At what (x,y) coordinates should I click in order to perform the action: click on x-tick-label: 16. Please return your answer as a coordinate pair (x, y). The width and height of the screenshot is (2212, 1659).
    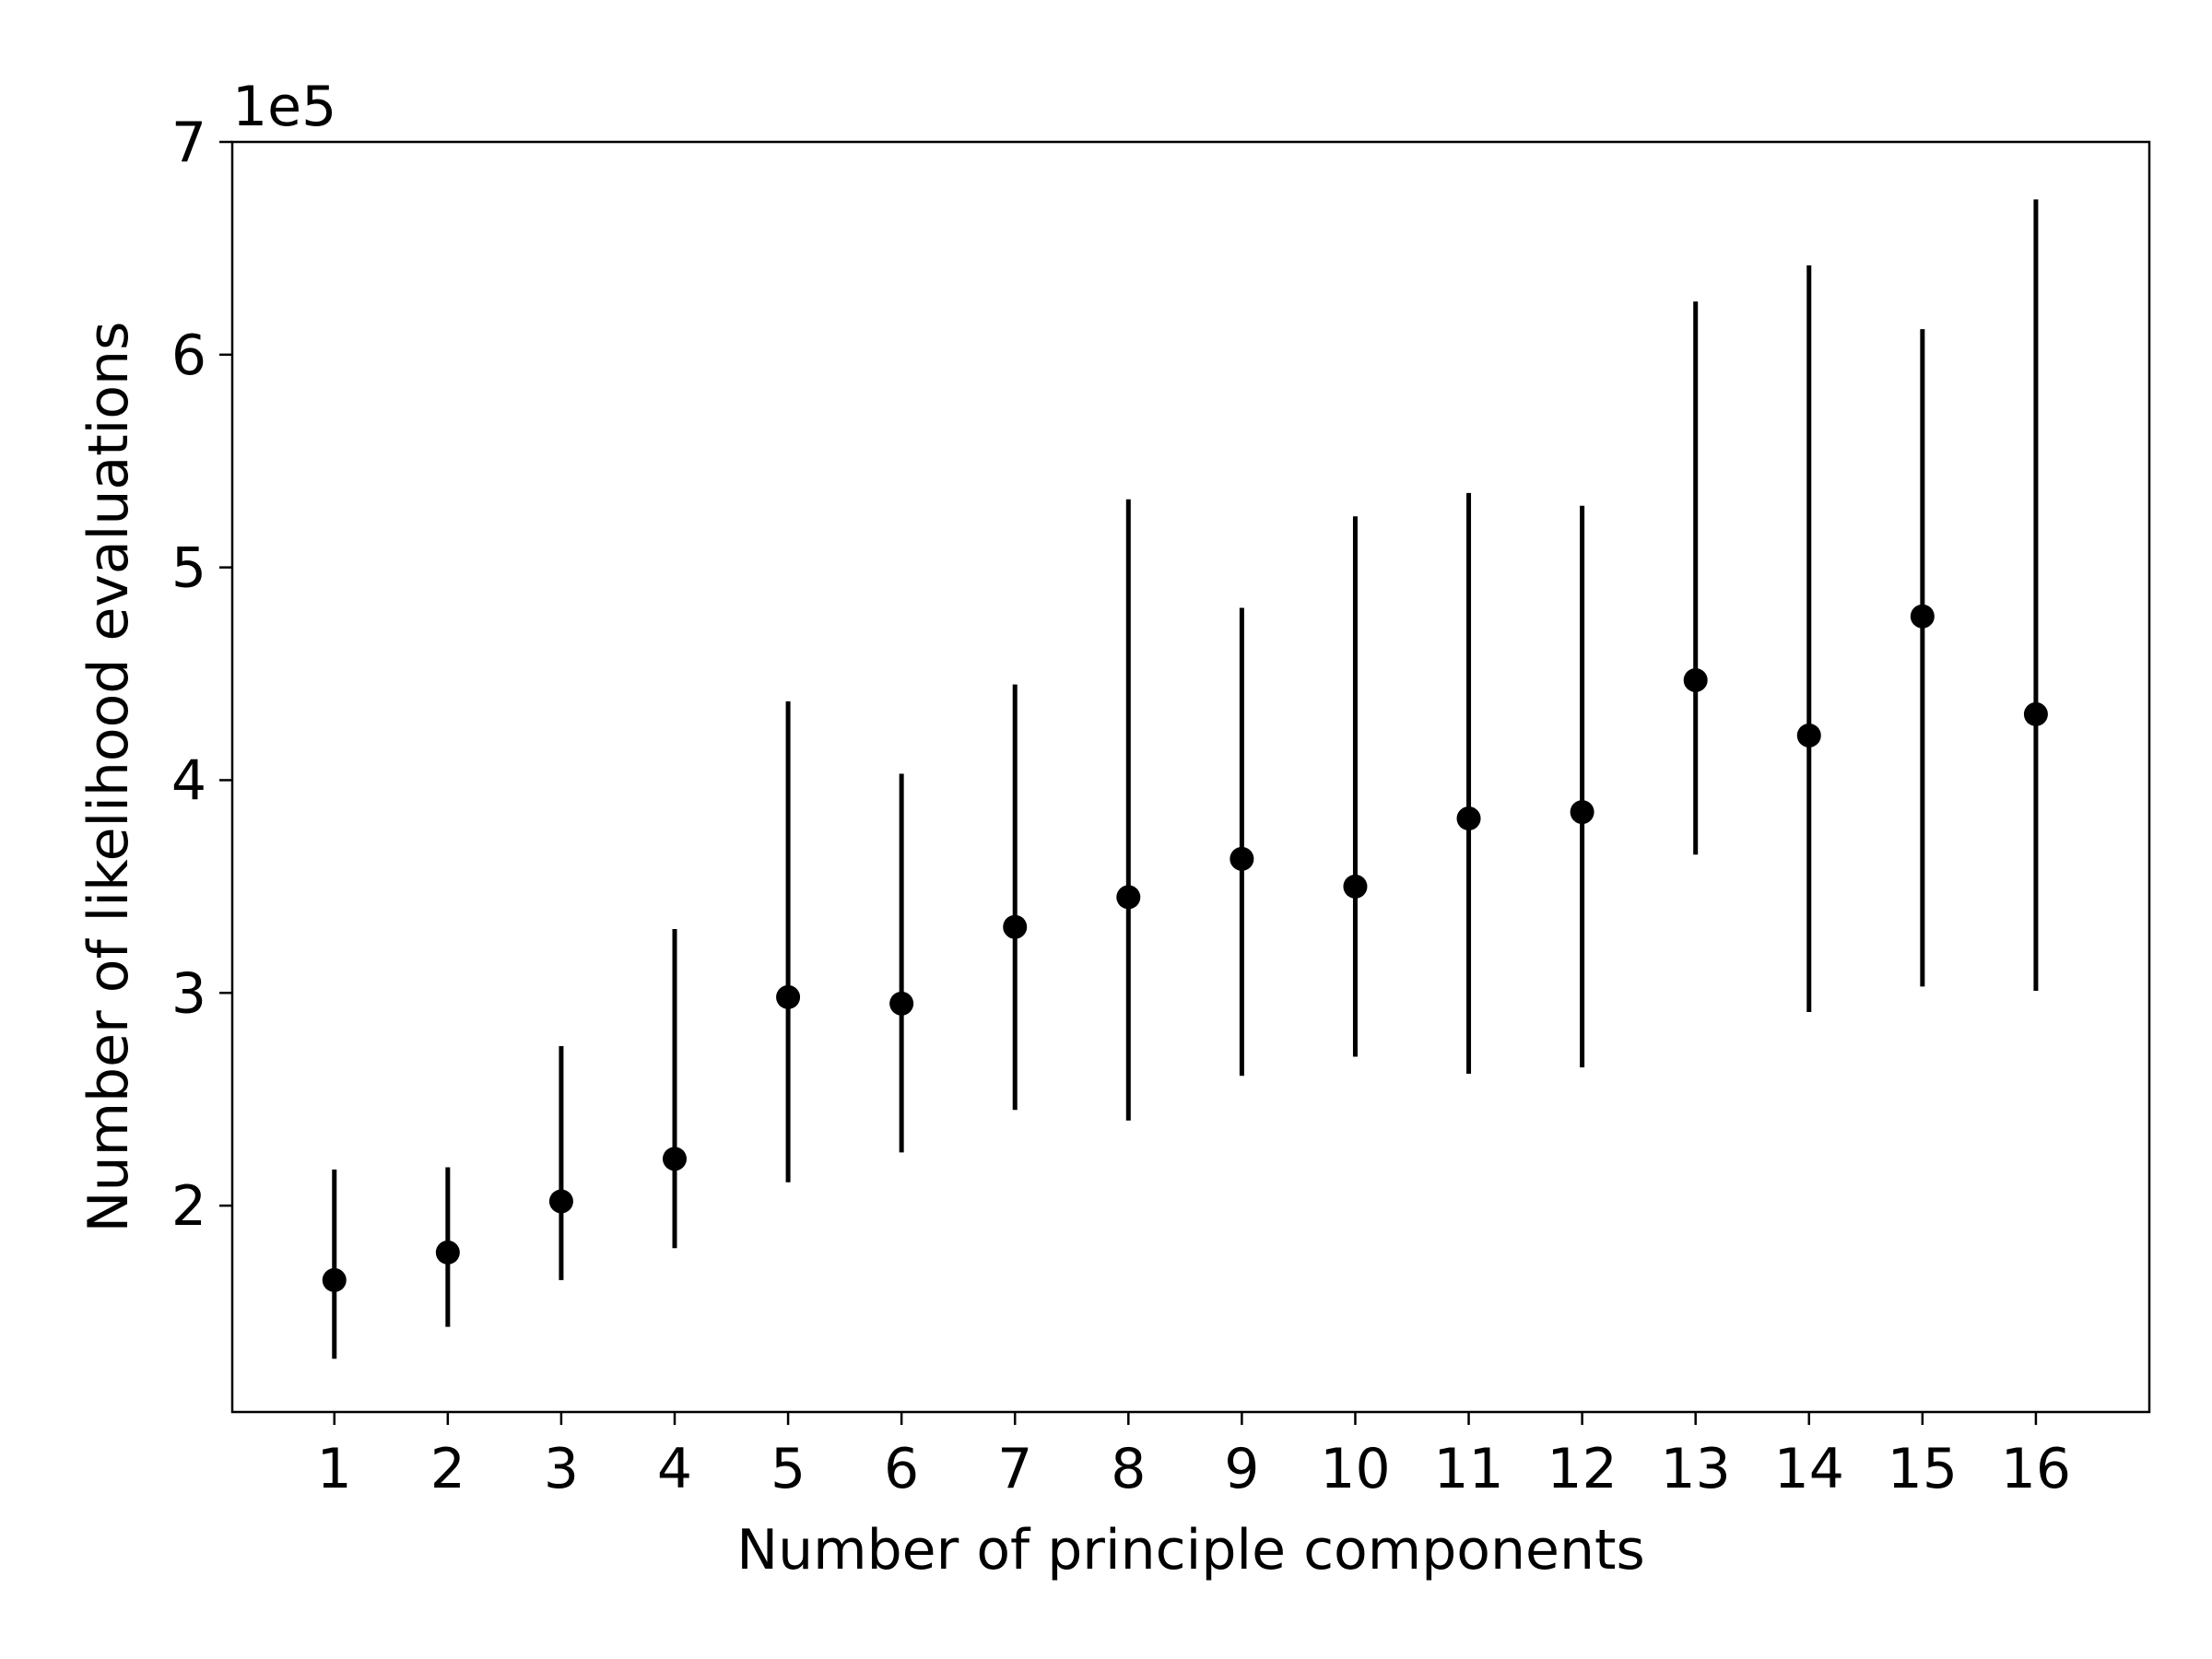
    Looking at the image, I should click on (2036, 1469).